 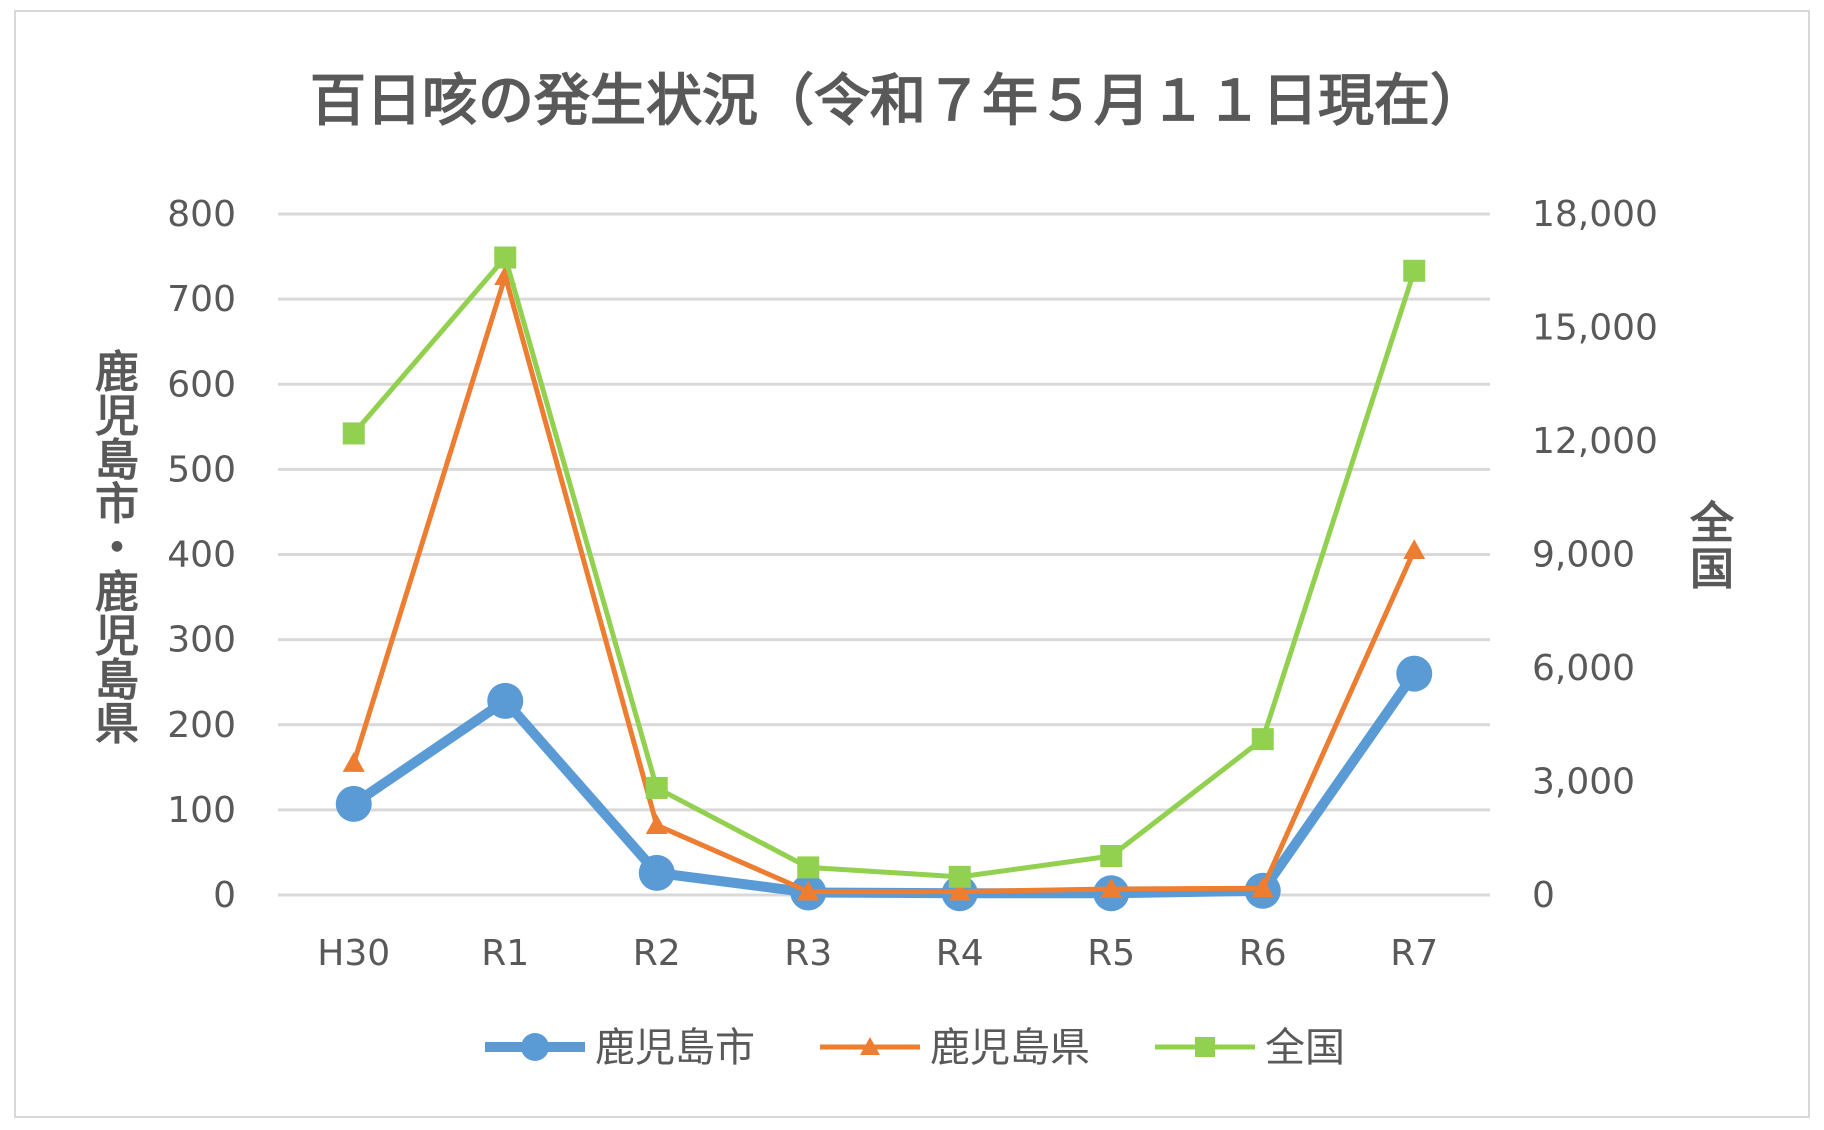 I want to click on x-axis-ticks: H30 R1 R2 R3 R4 R5 R6 R7, so click(x=877, y=953).